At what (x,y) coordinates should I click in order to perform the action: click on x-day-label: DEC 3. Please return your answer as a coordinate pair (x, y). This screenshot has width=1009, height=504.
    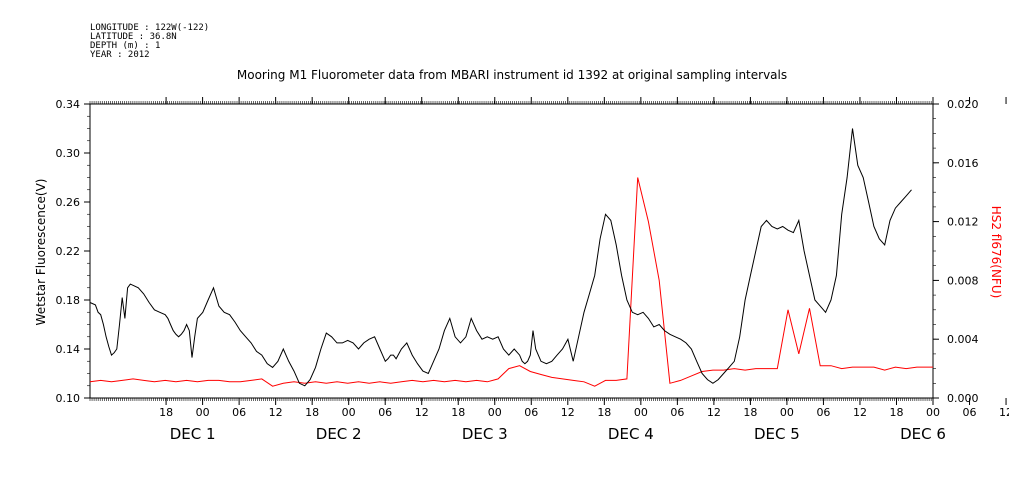
    Looking at the image, I should click on (485, 434).